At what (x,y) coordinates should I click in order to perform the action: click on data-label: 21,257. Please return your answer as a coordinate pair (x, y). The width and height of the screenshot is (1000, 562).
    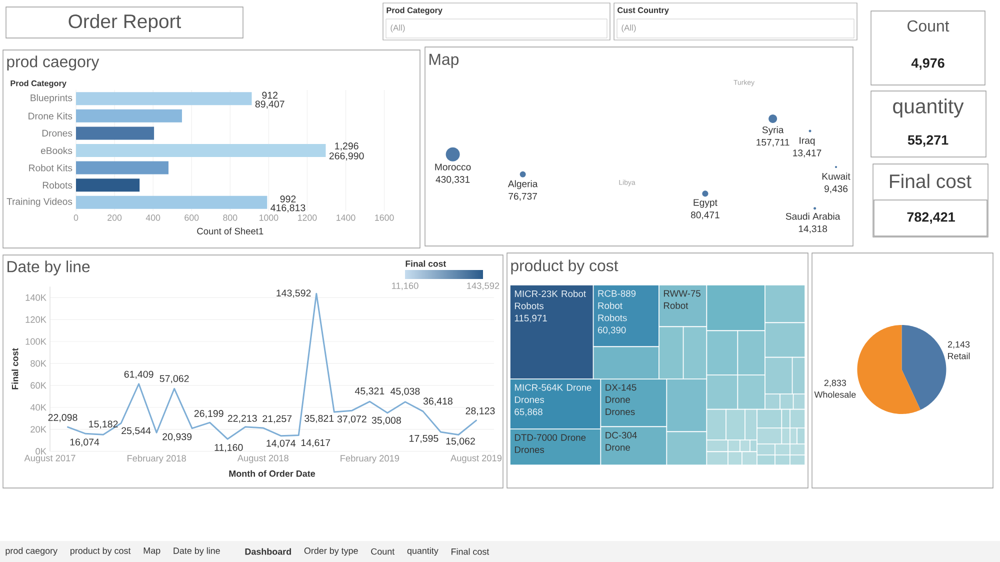
    Looking at the image, I should click on (277, 419).